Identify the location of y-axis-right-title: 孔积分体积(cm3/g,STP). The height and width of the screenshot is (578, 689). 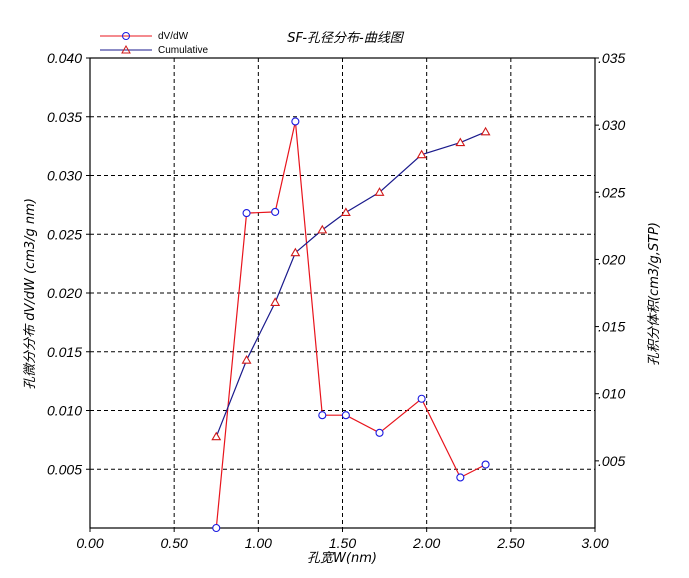
(654, 294).